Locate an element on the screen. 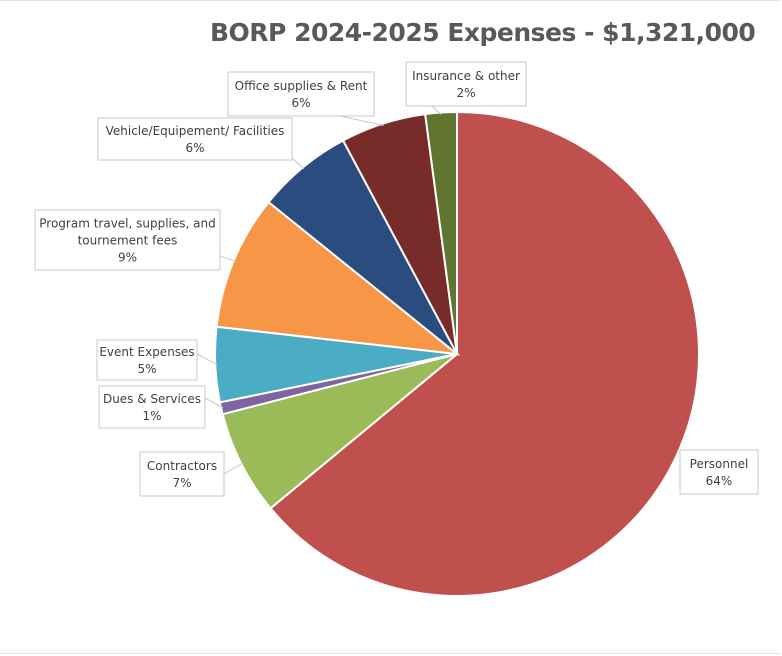  slice-label-text-2-1: 1% is located at coordinates (151, 416).